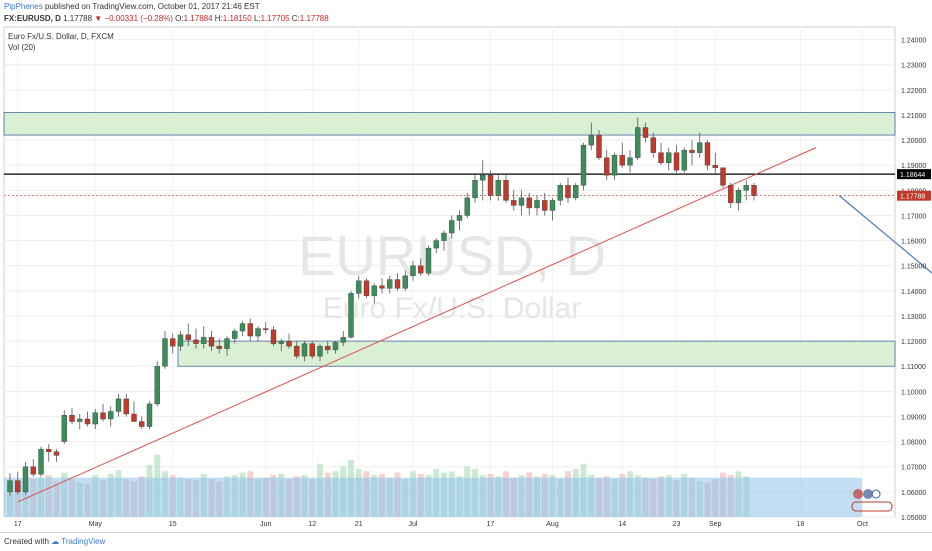 The width and height of the screenshot is (932, 551). Describe the element at coordinates (913, 91) in the screenshot. I see `price-tick-label: 1.22000` at that location.